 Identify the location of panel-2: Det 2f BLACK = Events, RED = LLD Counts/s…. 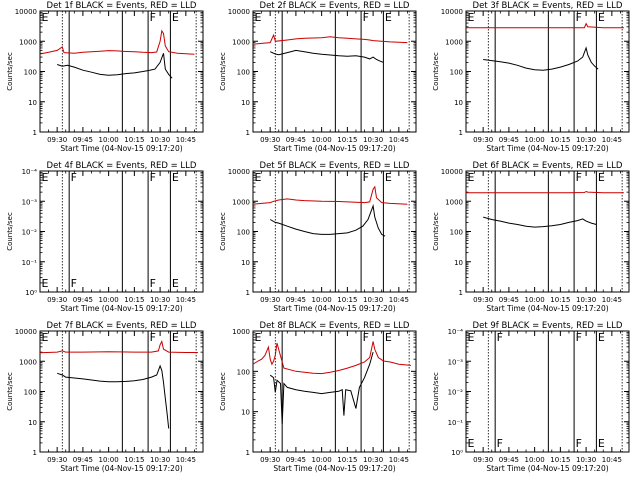
(318, 77).